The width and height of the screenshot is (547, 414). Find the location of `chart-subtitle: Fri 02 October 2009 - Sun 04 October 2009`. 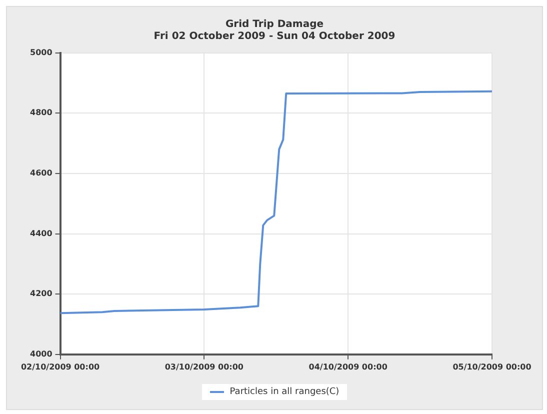

chart-subtitle: Fri 02 October 2009 - Sun 04 October 2009 is located at coordinates (274, 37).